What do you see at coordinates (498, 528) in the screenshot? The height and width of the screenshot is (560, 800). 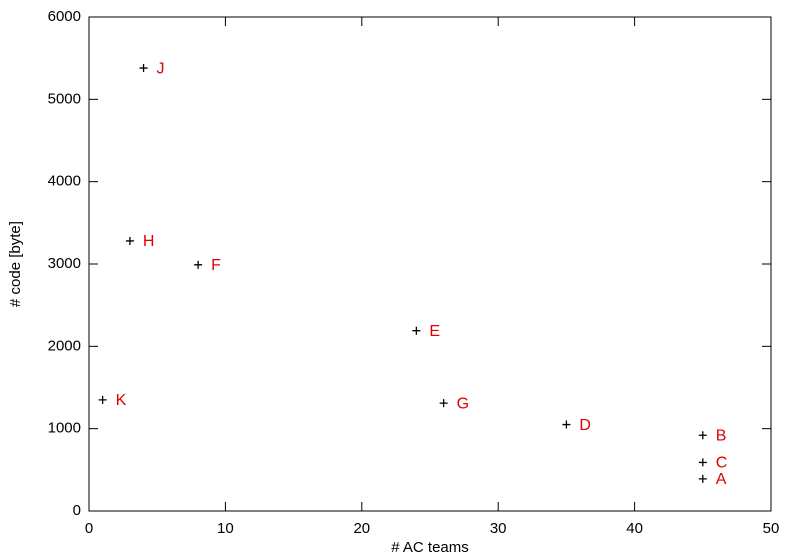 I see `x-tick-label: 30` at bounding box center [498, 528].